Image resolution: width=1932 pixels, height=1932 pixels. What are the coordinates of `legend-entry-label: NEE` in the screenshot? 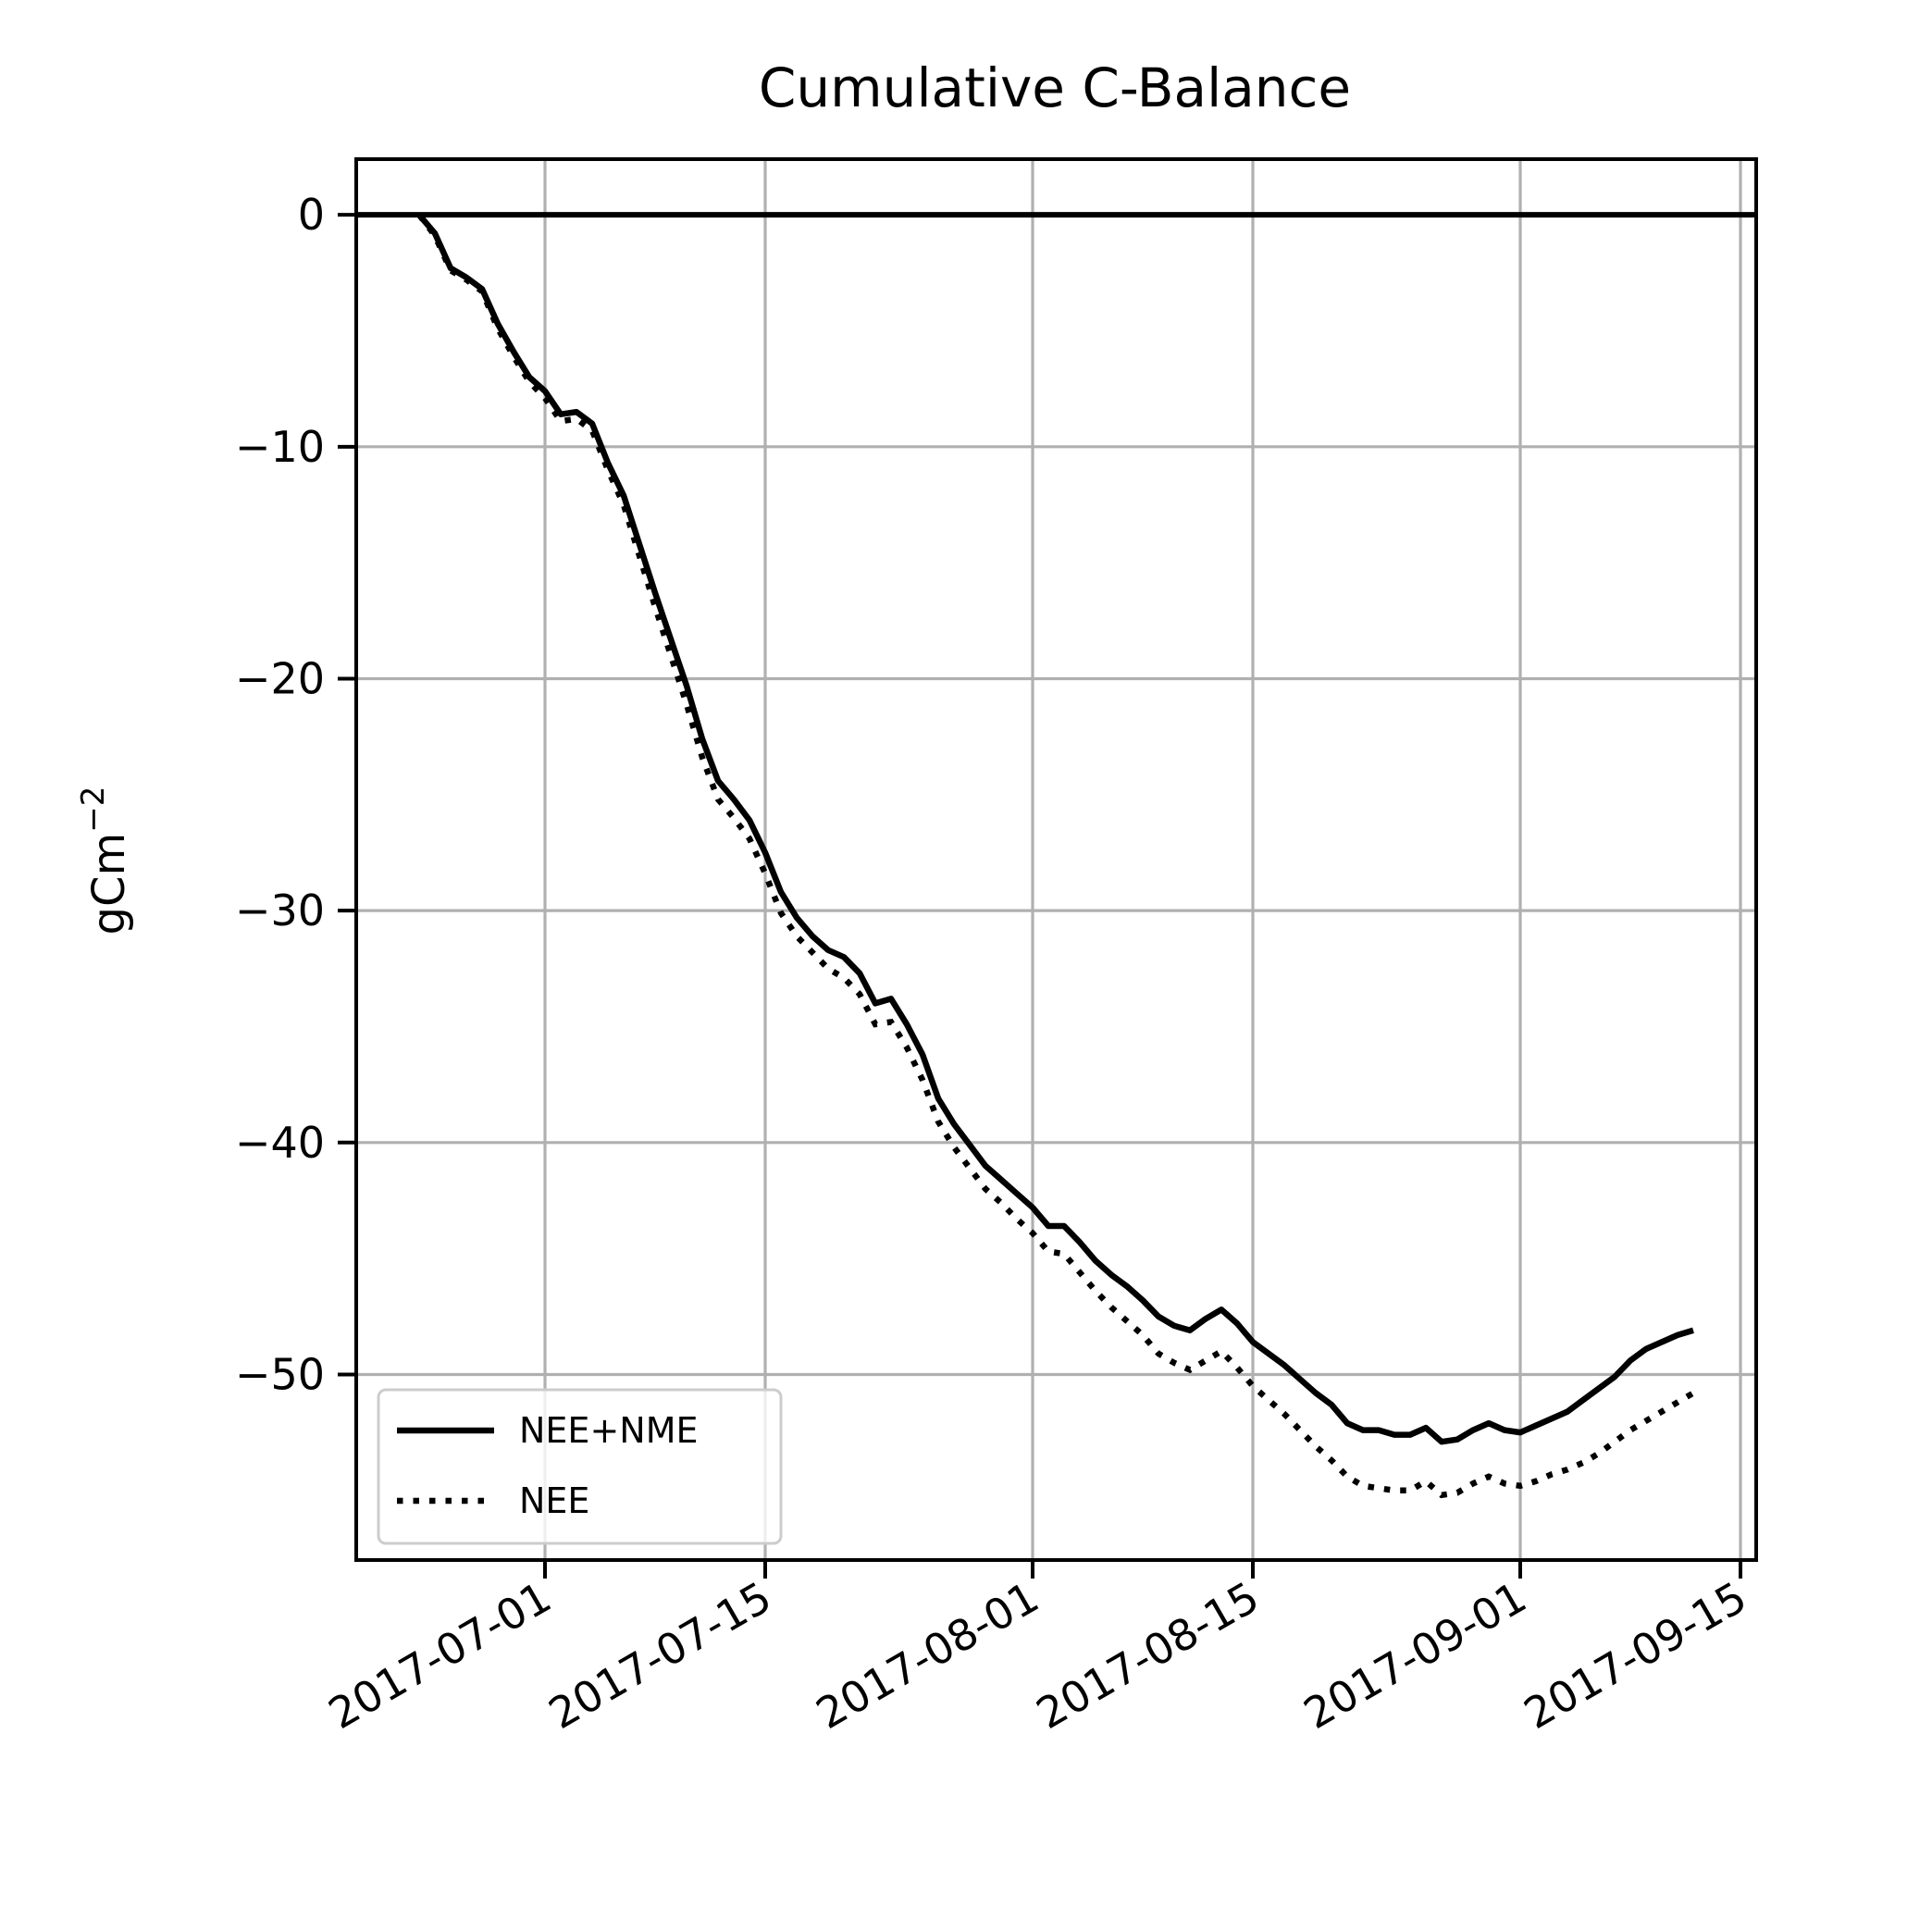 It's located at (554, 1500).